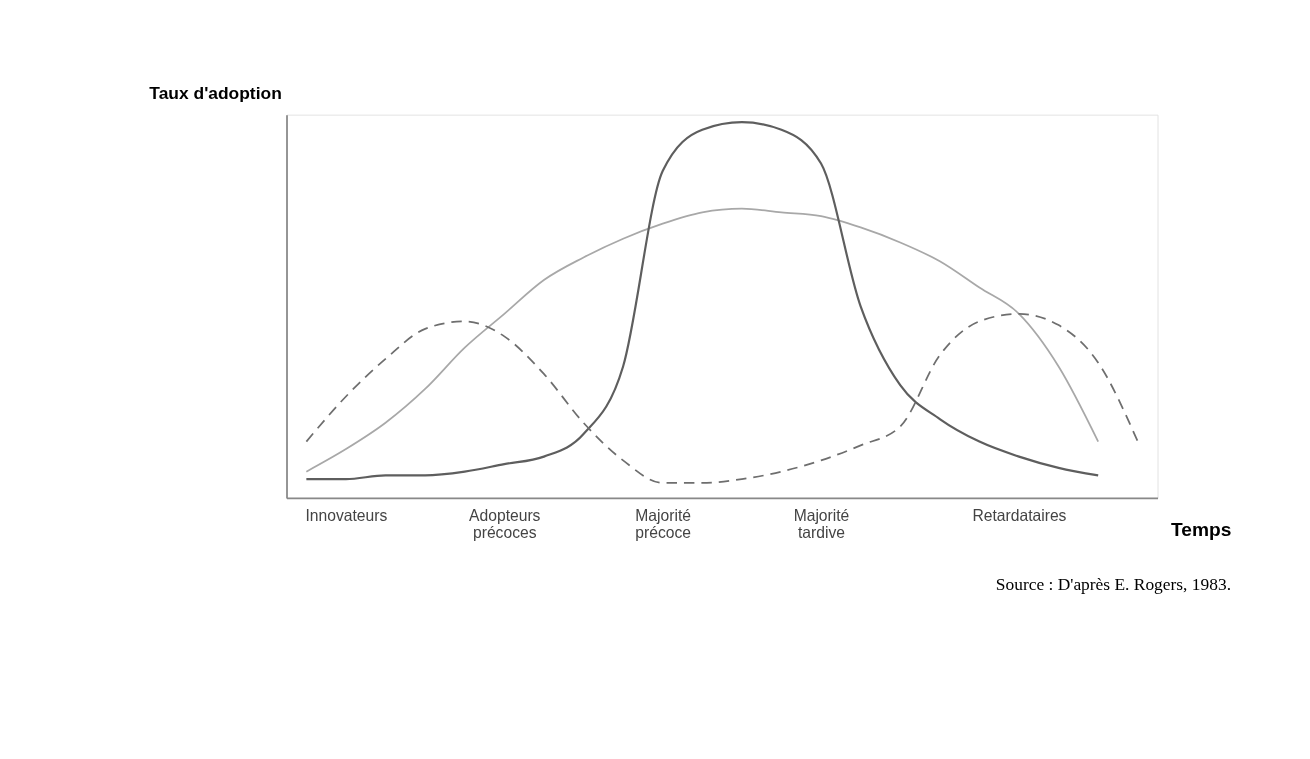 The height and width of the screenshot is (759, 1310). Describe the element at coordinates (1019, 516) in the screenshot. I see `x-tick-label: Retardataires` at that location.